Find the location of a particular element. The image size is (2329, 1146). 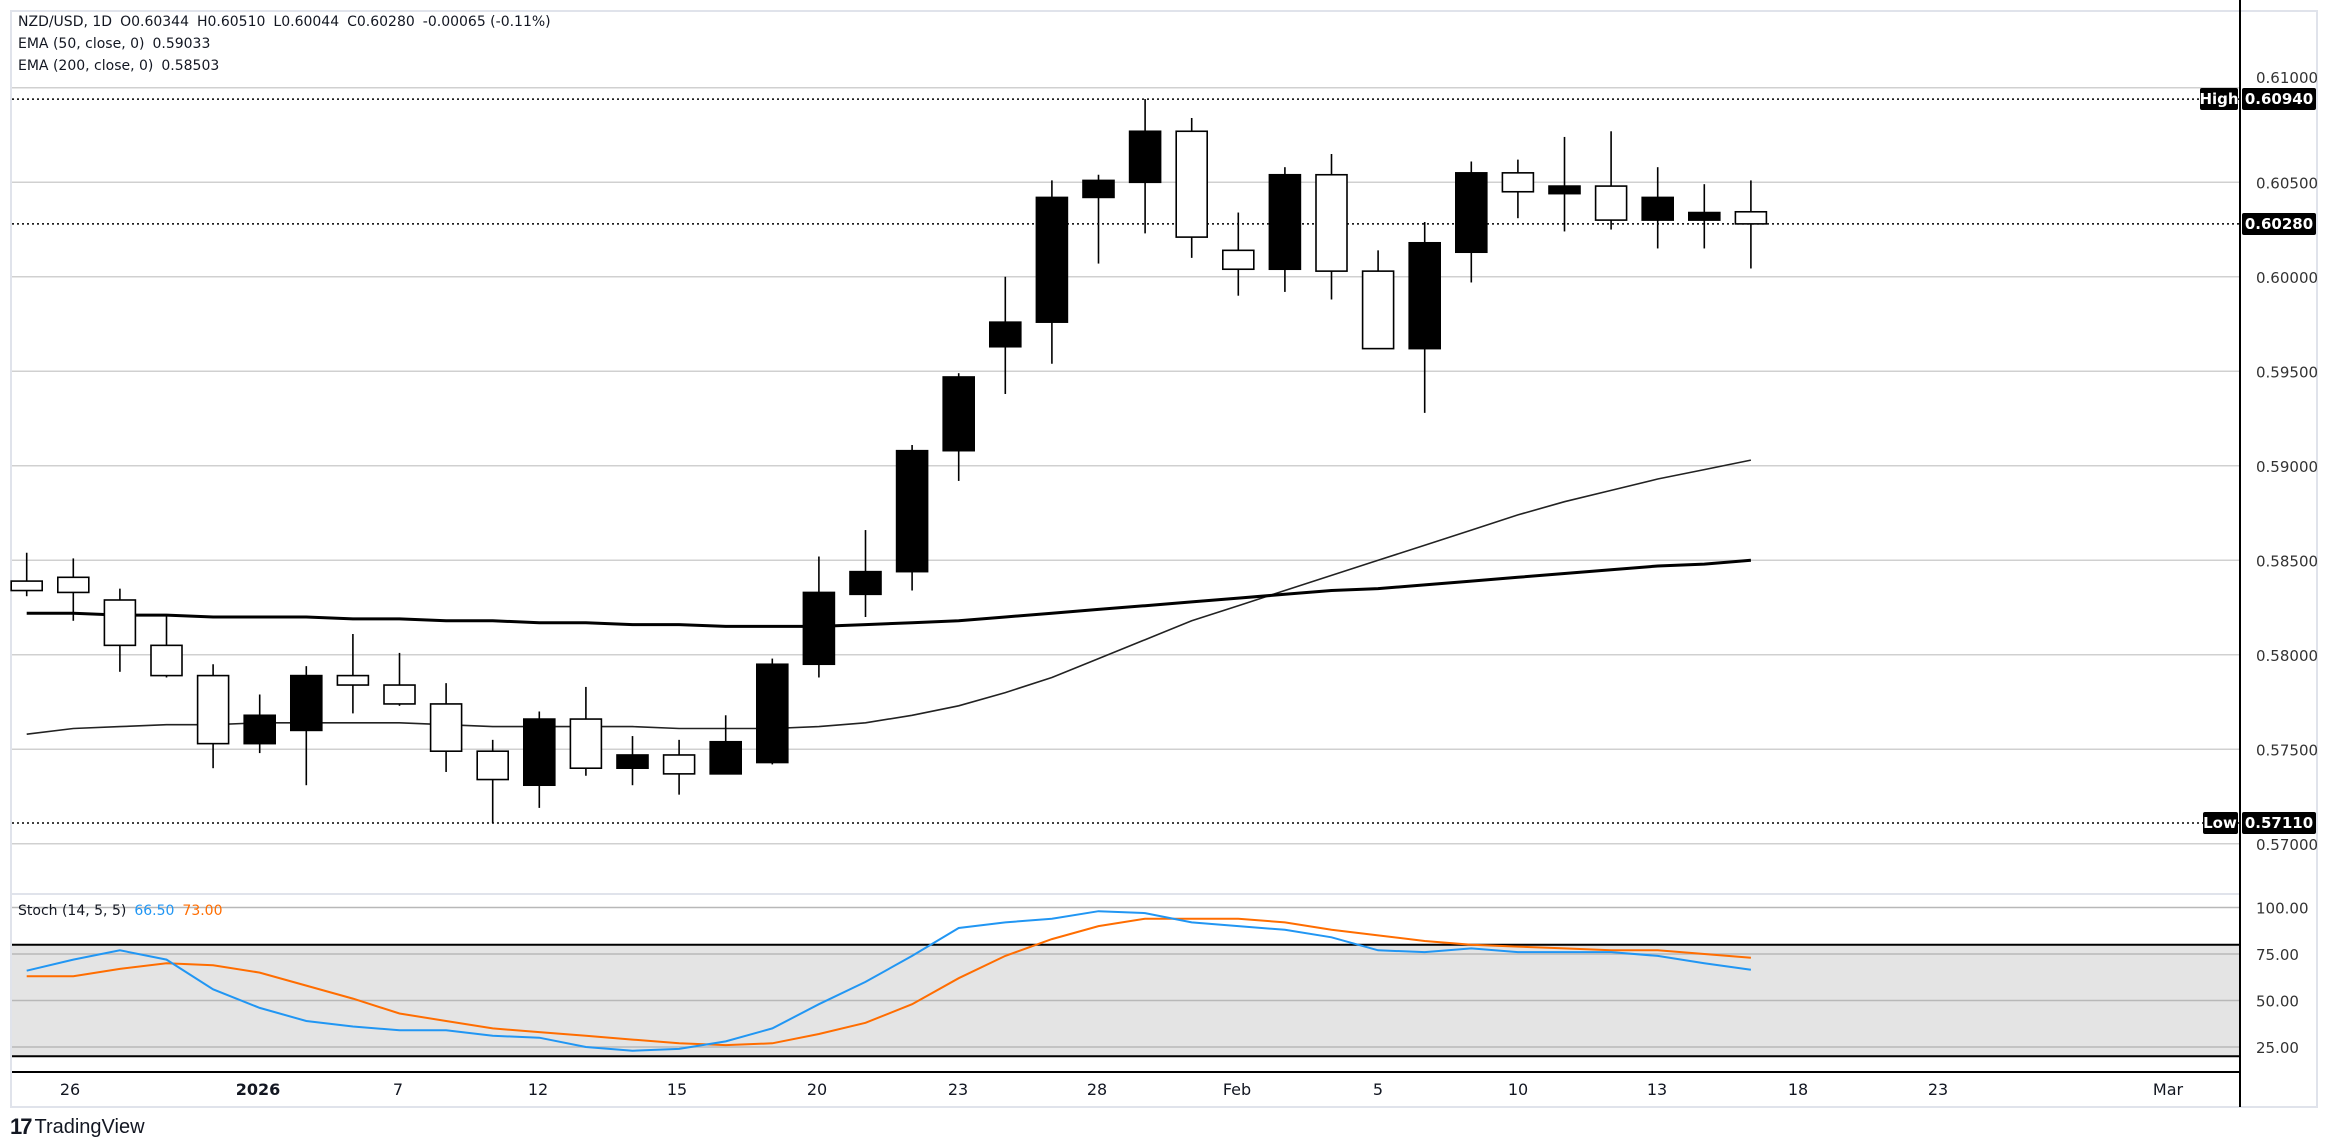

stoch-k-line is located at coordinates (889, 981).